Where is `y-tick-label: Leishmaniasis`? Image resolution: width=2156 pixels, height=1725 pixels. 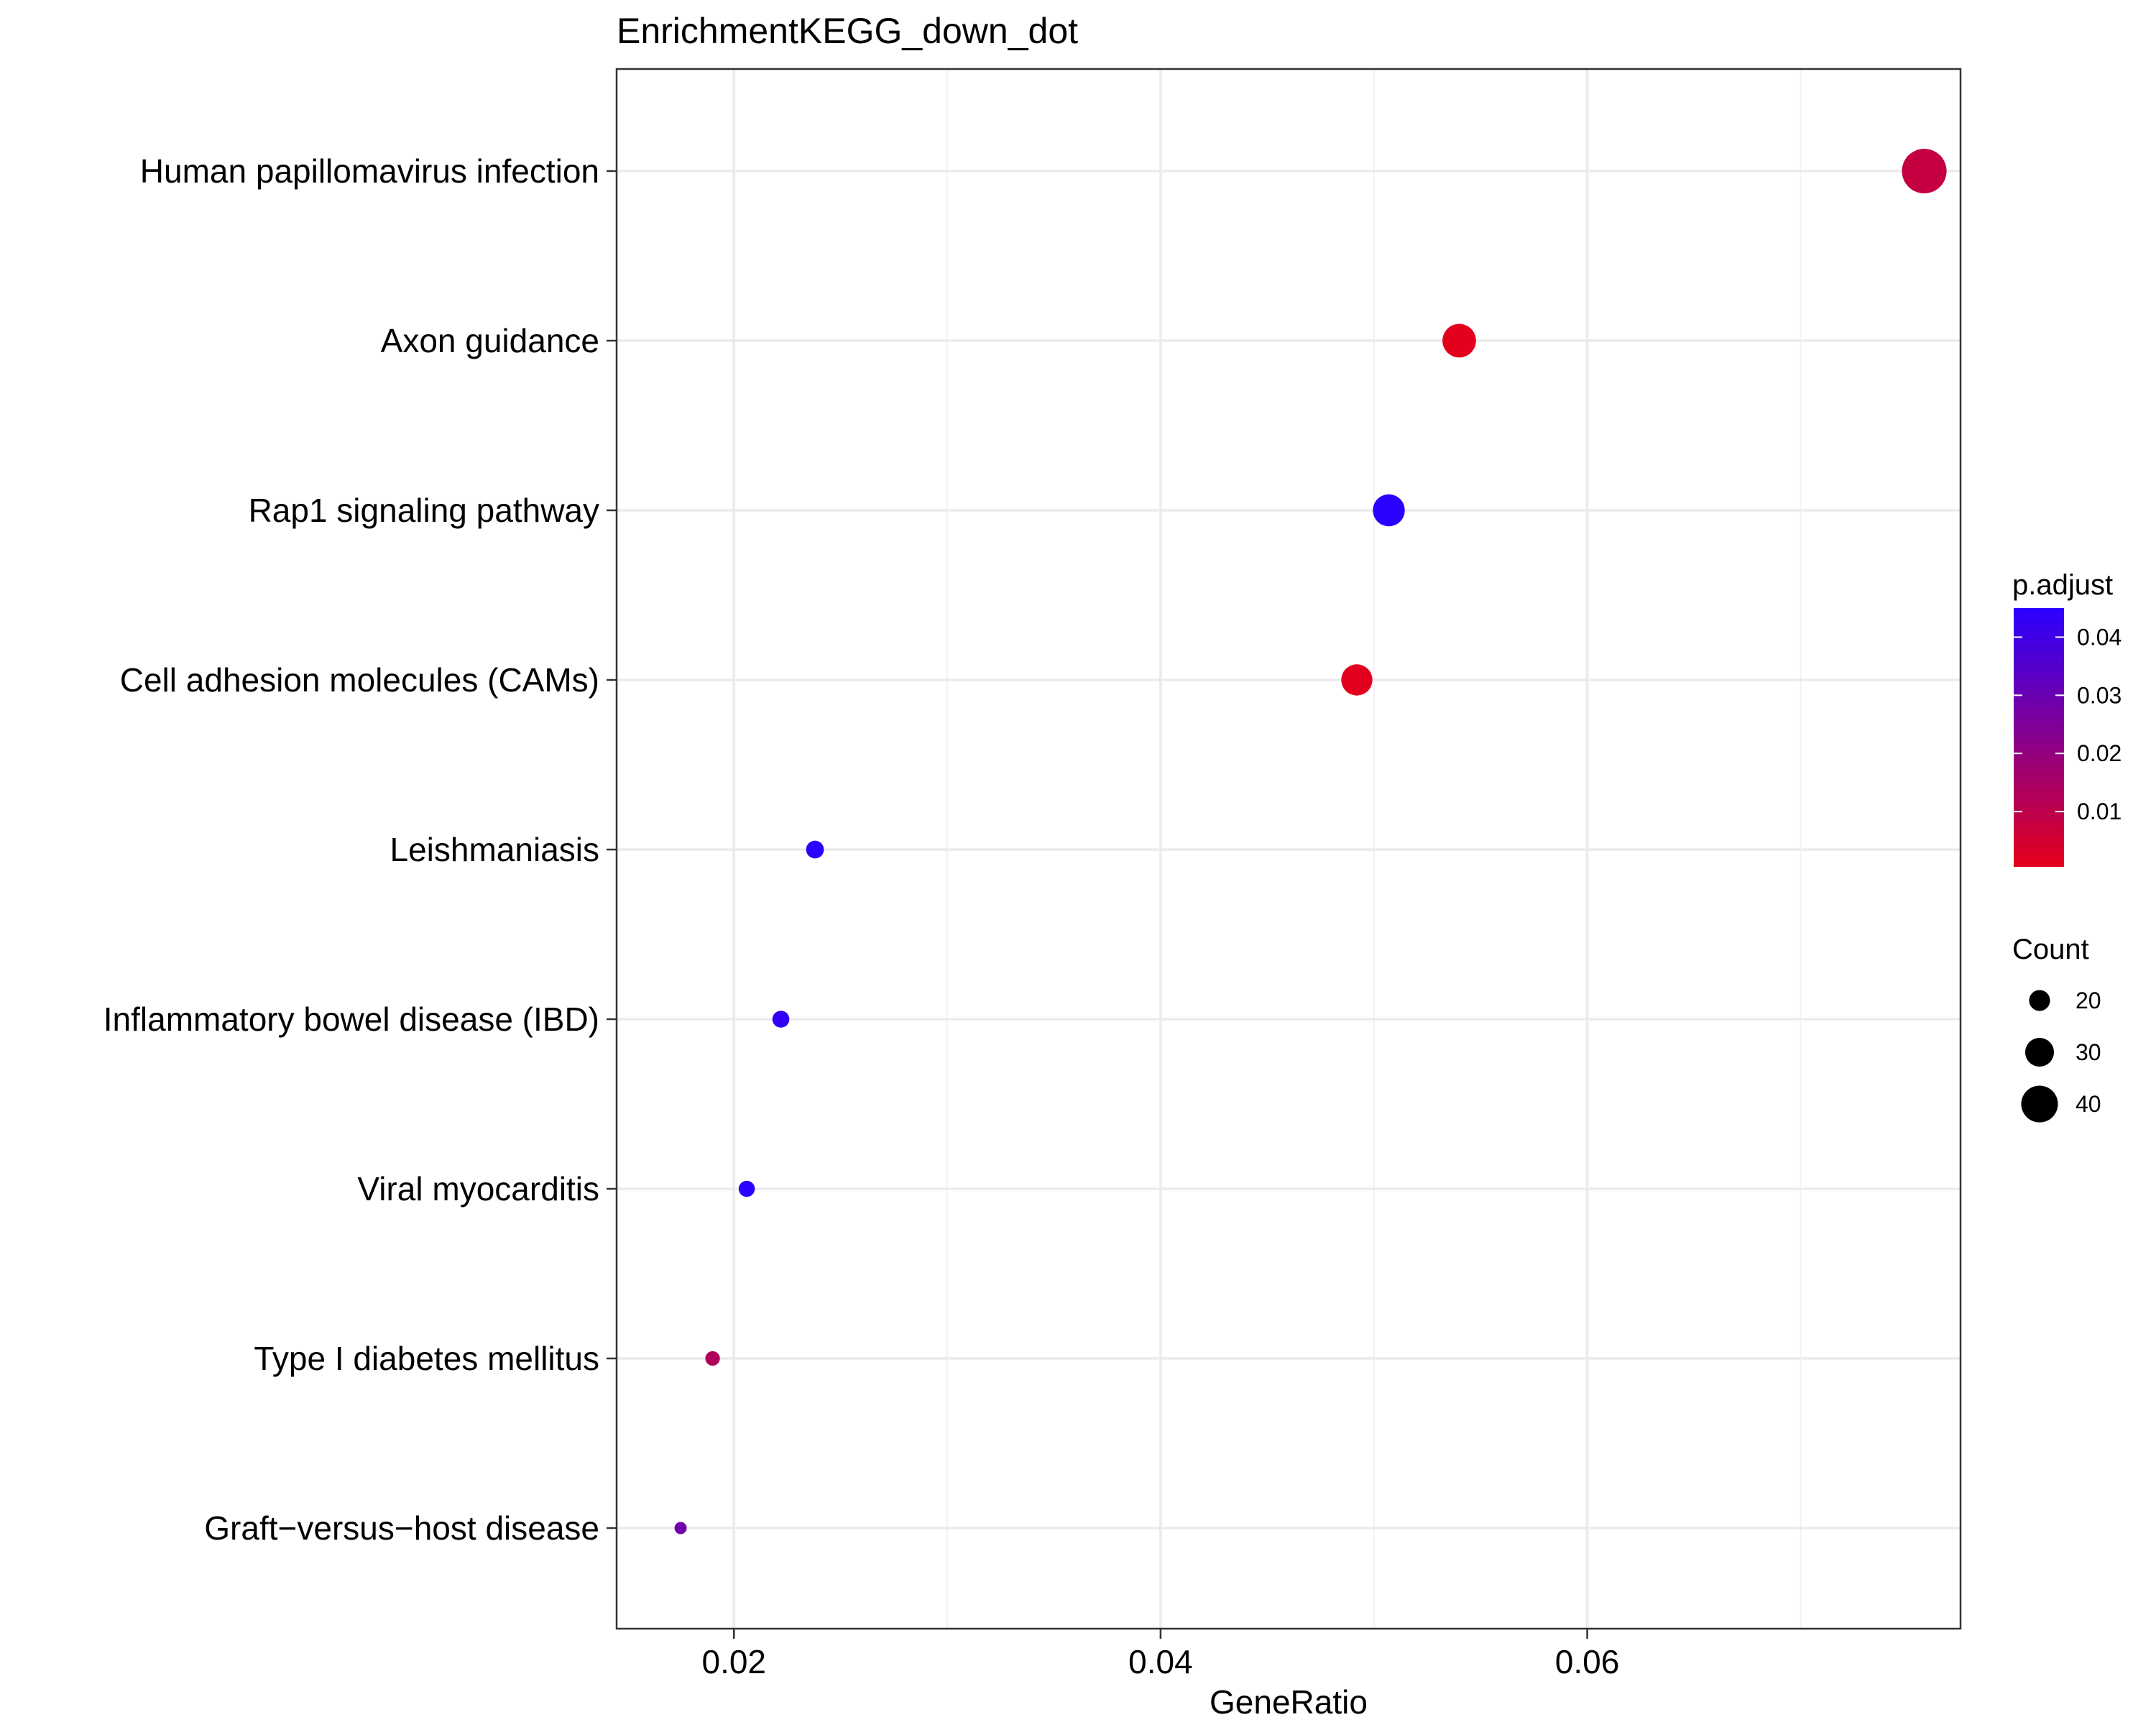 y-tick-label: Leishmaniasis is located at coordinates (494, 849).